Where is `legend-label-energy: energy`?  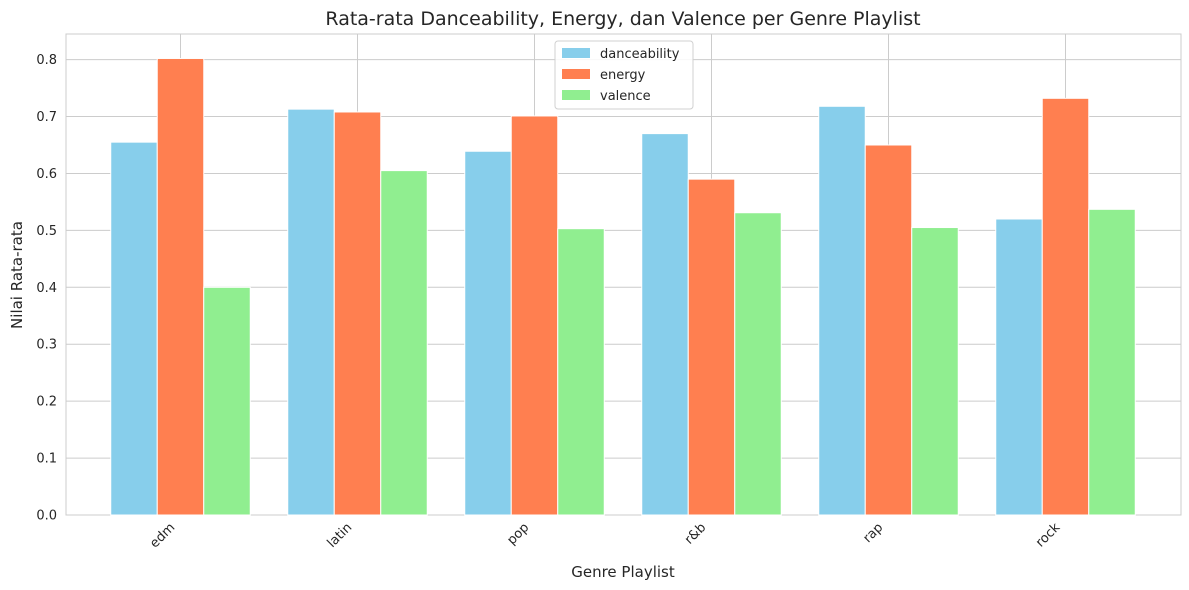 legend-label-energy: energy is located at coordinates (623, 75).